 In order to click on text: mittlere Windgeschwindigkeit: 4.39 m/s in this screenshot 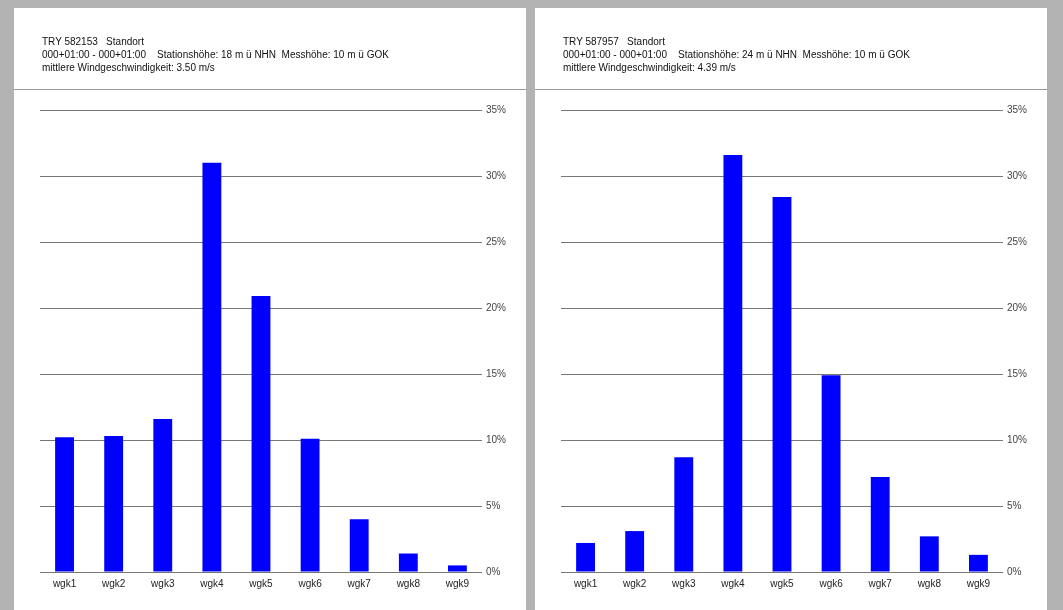, I will do `click(650, 67)`.